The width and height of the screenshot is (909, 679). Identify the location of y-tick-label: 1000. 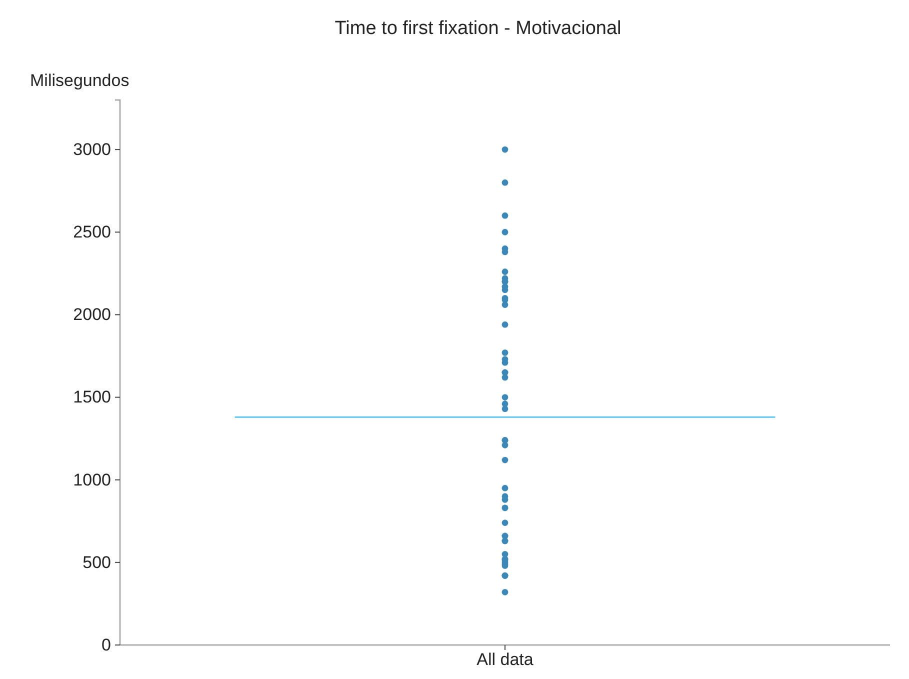
(92, 480).